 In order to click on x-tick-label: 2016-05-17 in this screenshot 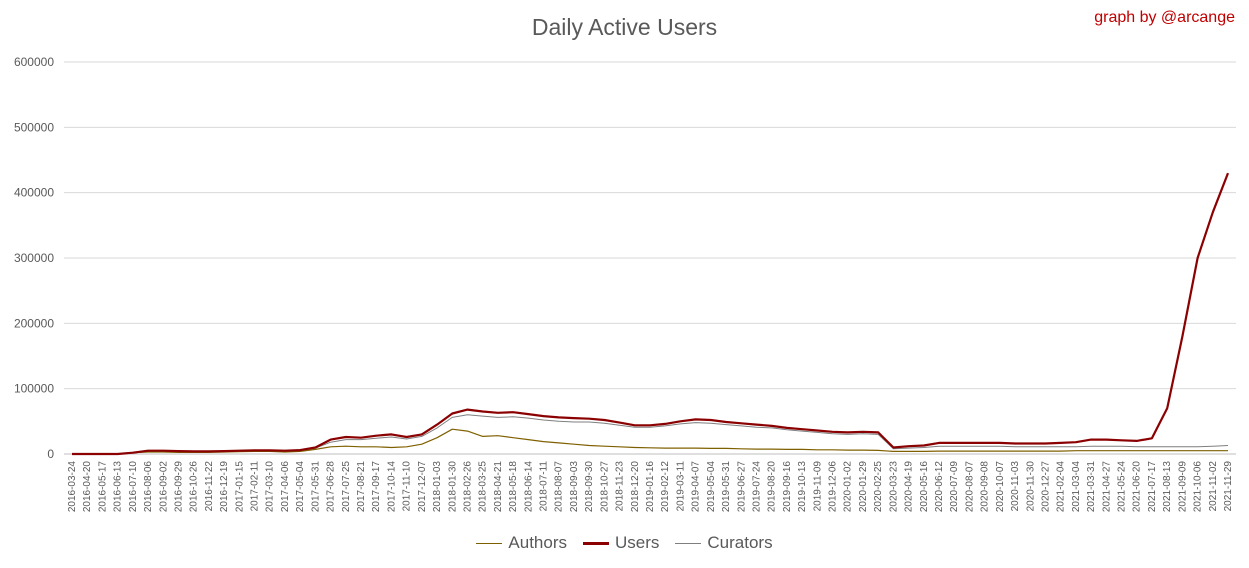, I will do `click(102, 487)`.